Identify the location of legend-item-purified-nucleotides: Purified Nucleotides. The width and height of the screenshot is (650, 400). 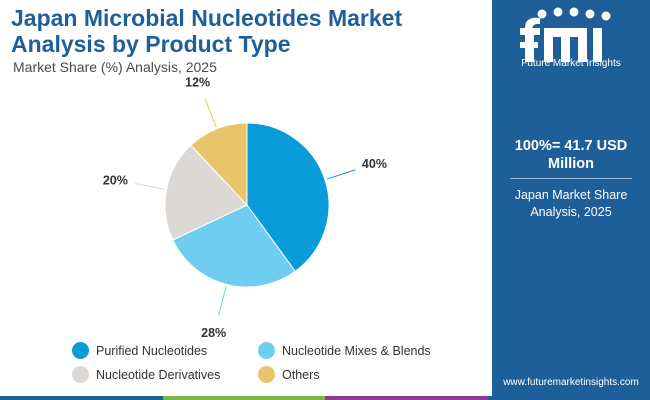
(139, 350).